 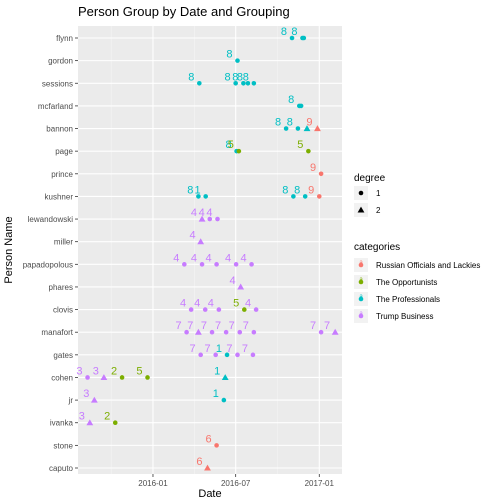 I want to click on degree-legend: degree 1 2, so click(x=370, y=195).